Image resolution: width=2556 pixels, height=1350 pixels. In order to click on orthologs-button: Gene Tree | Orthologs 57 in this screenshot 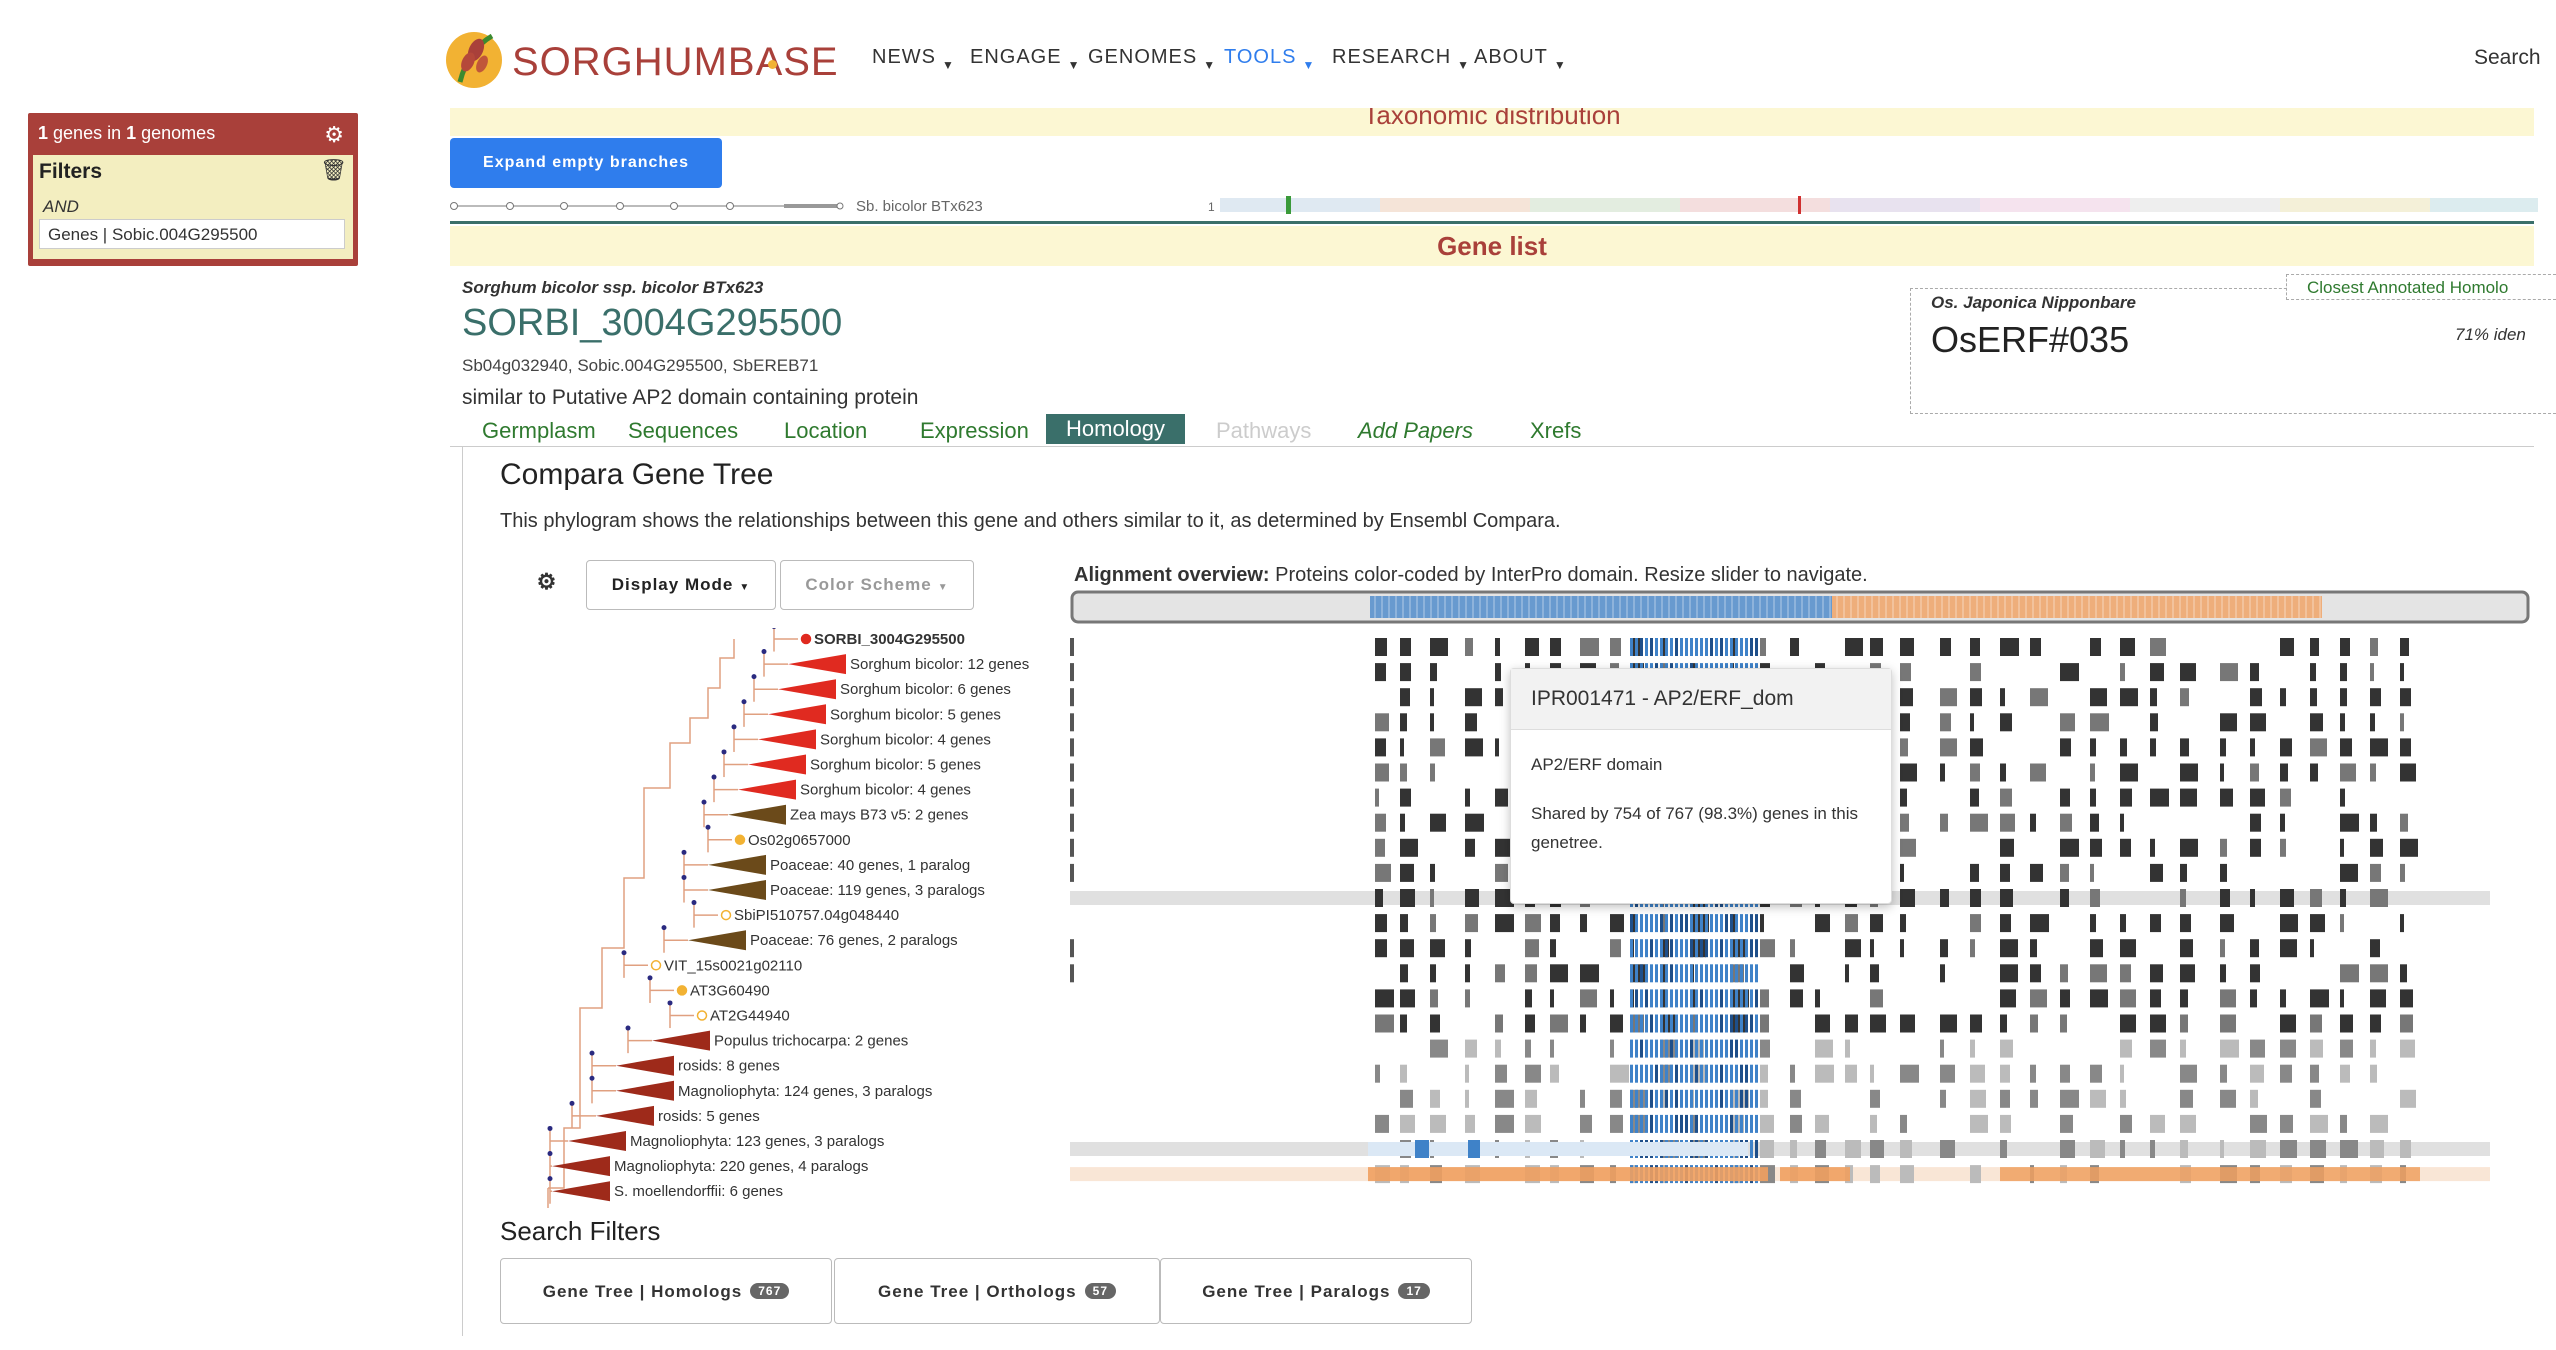, I will do `click(997, 1291)`.